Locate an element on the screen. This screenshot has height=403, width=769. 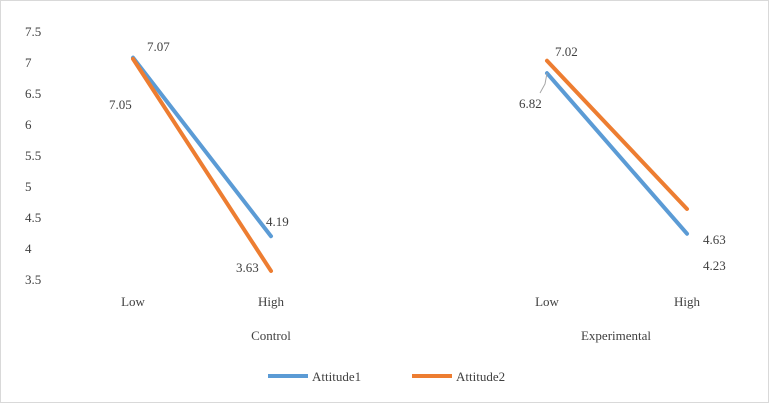
data-label: 6.82 is located at coordinates (530, 103).